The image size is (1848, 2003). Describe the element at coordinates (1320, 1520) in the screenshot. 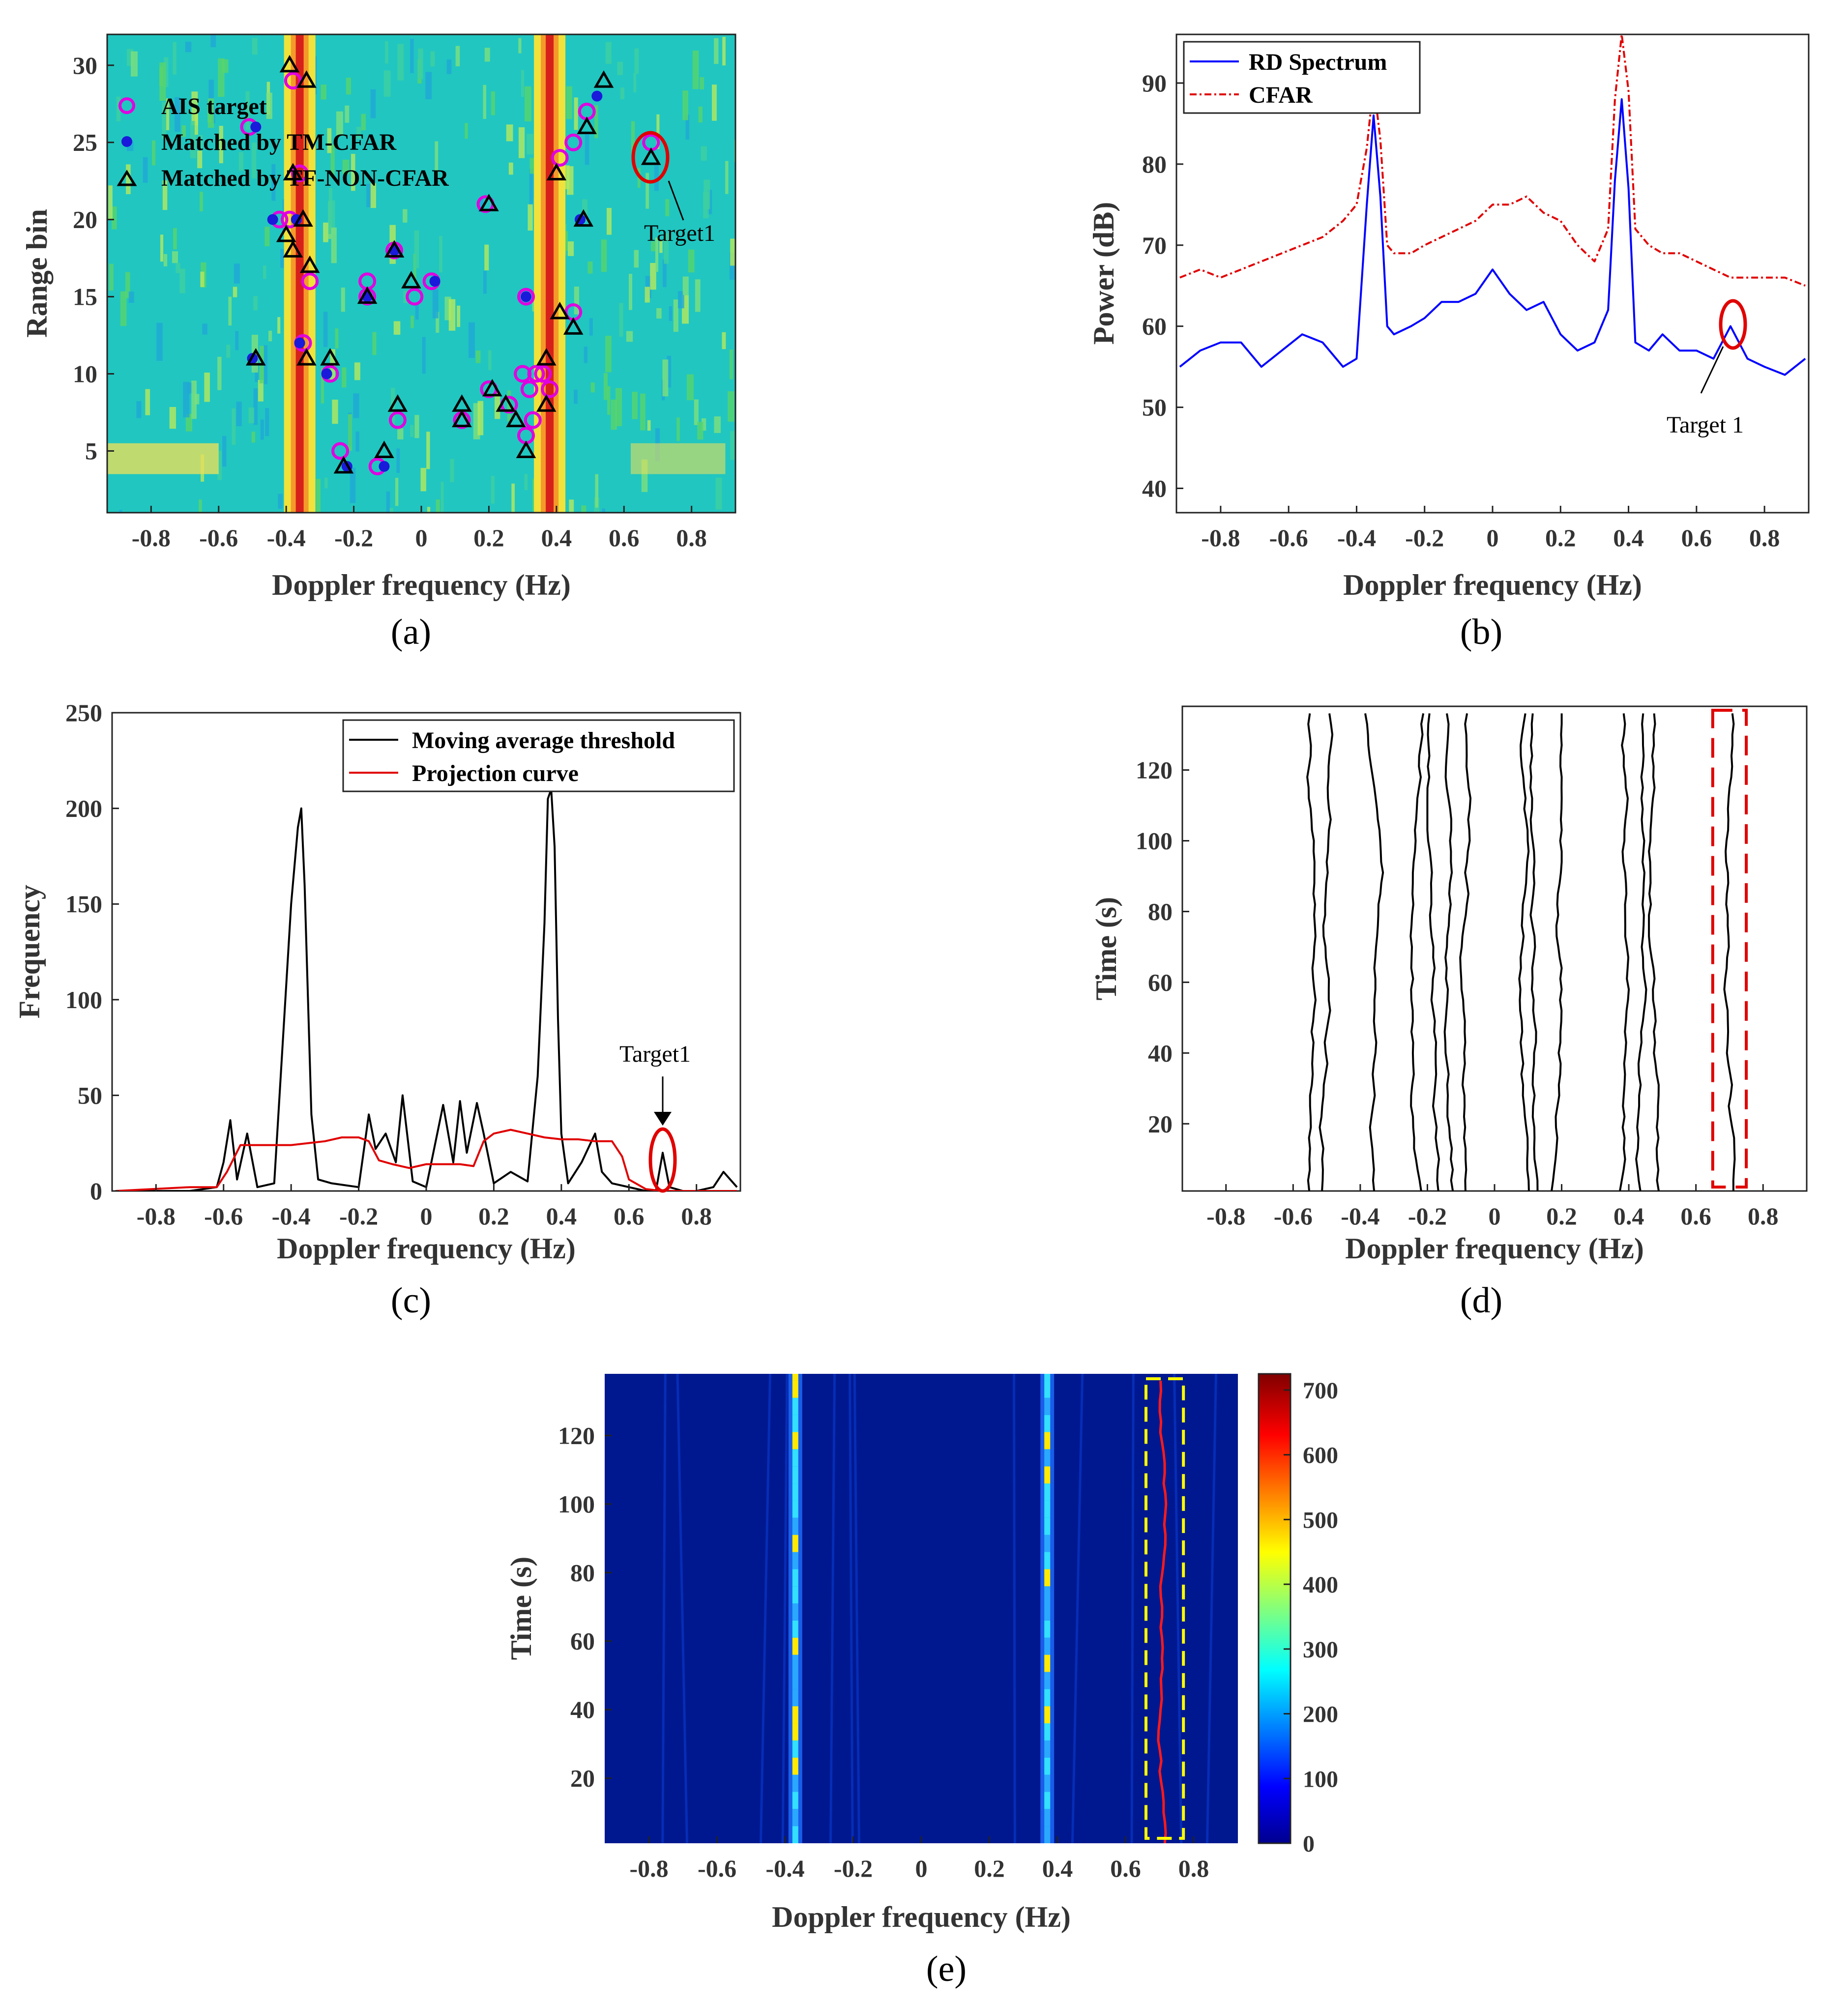

I see `e-colorbar-tick-label: 500` at that location.